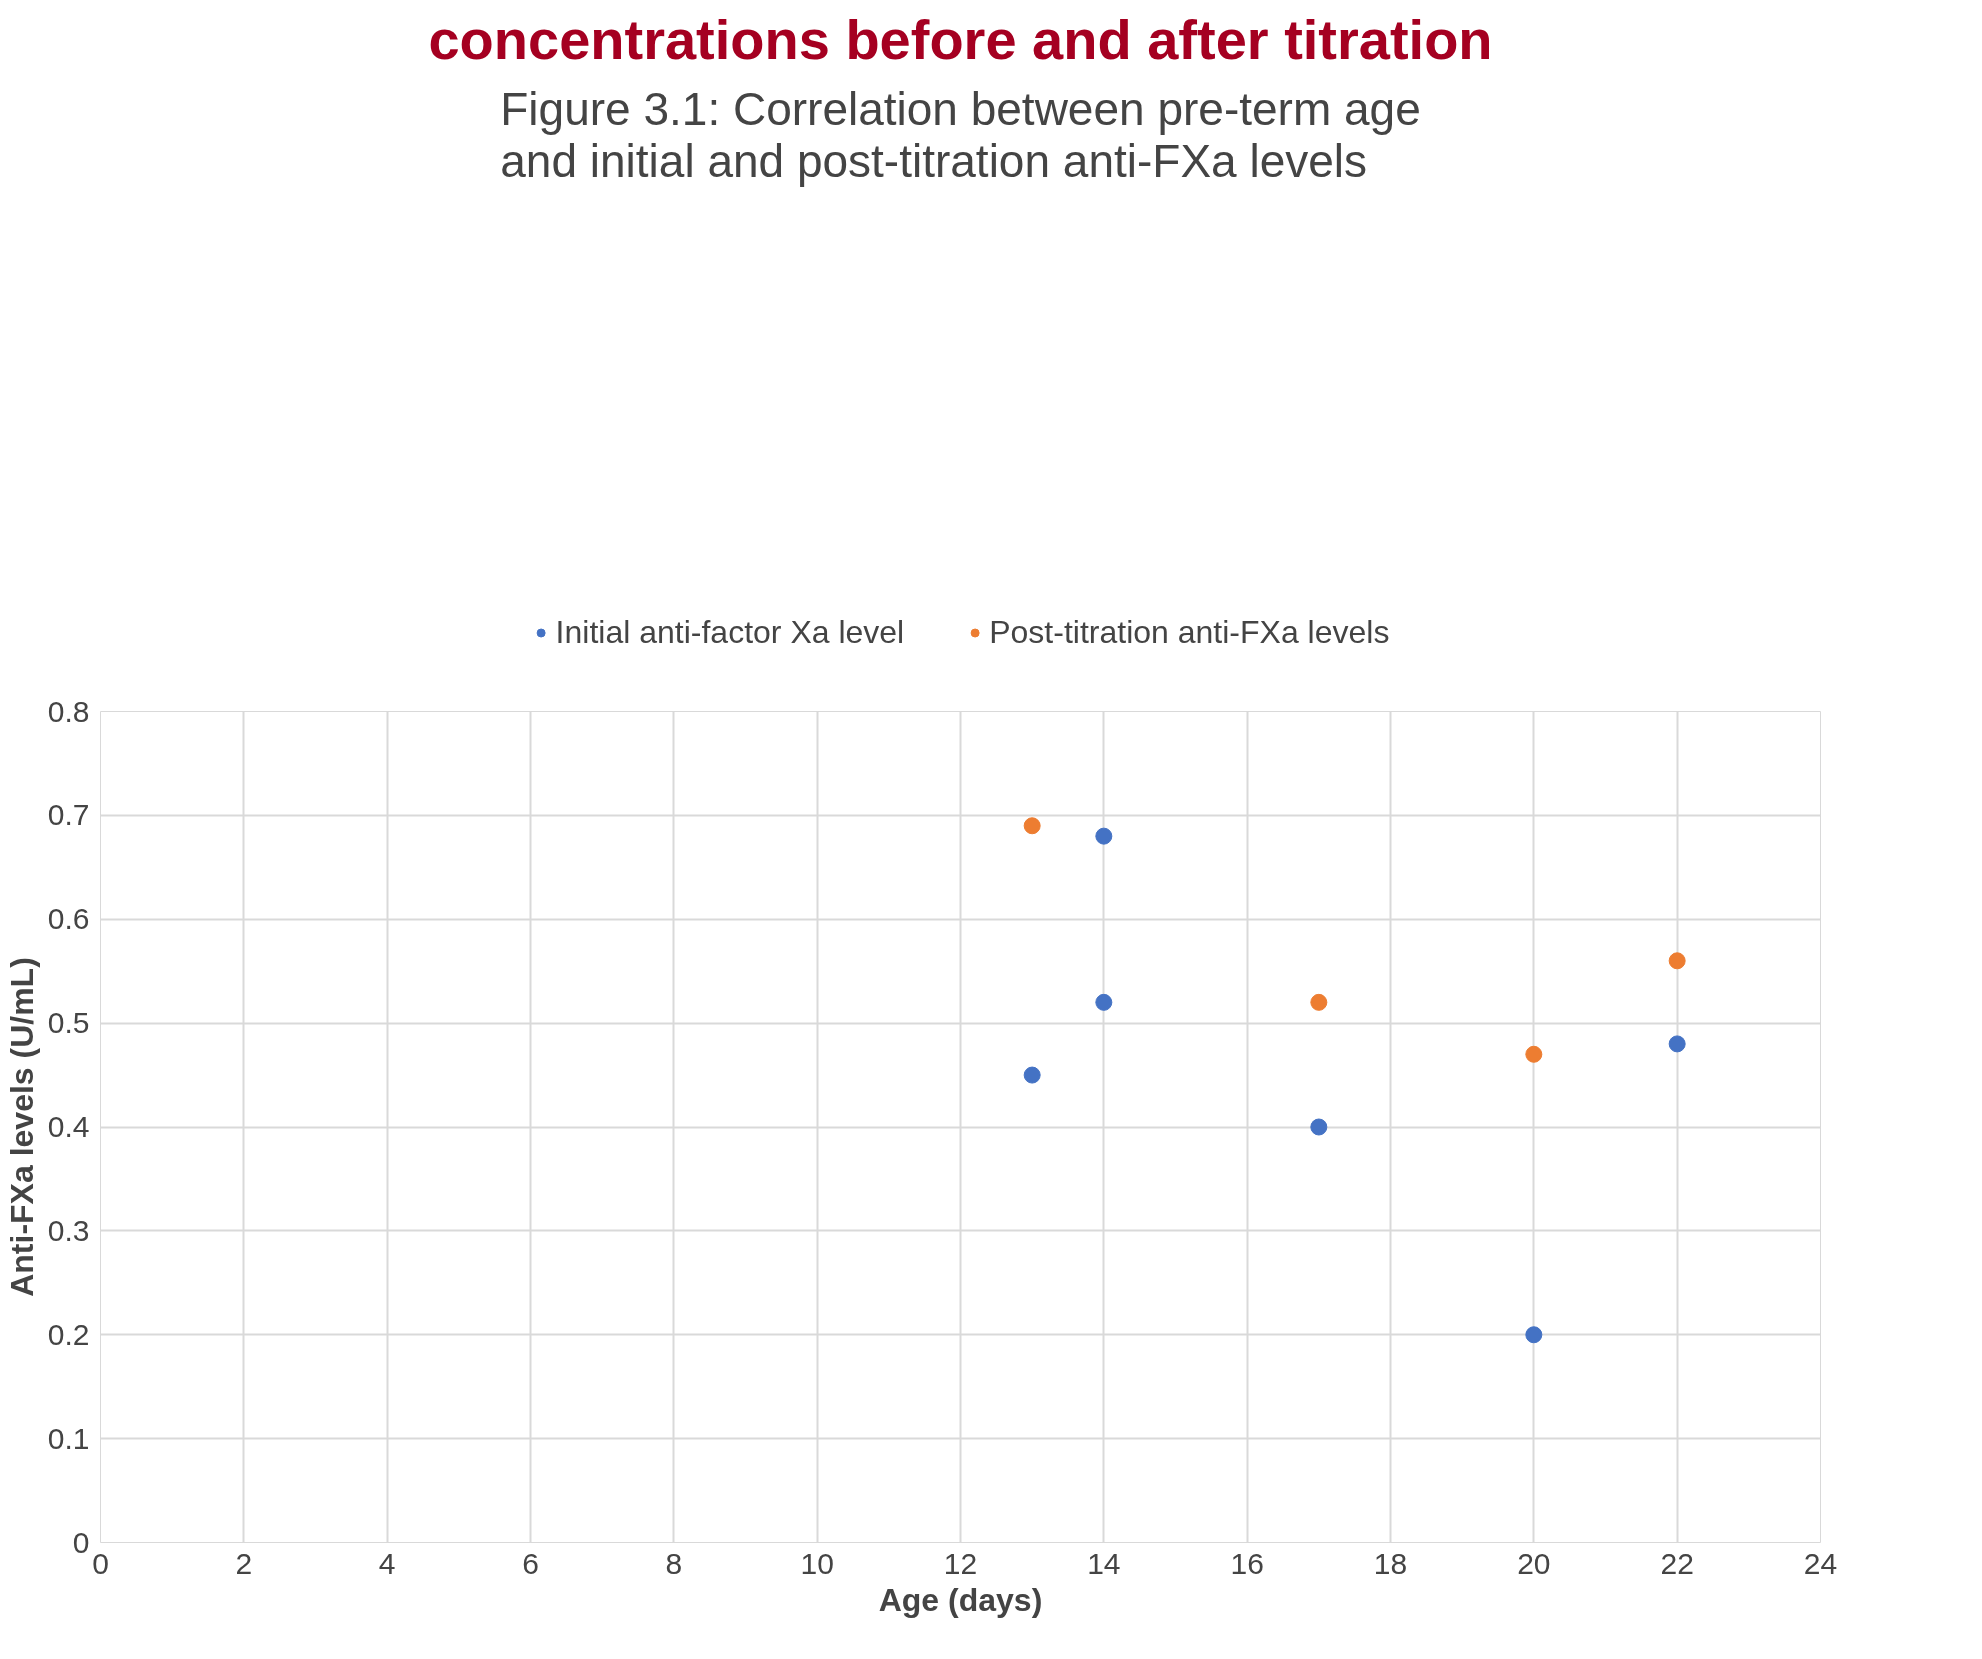 The height and width of the screenshot is (1659, 1982). Describe the element at coordinates (1189, 632) in the screenshot. I see `legend-label: Post-titration anti-FXa levels` at that location.